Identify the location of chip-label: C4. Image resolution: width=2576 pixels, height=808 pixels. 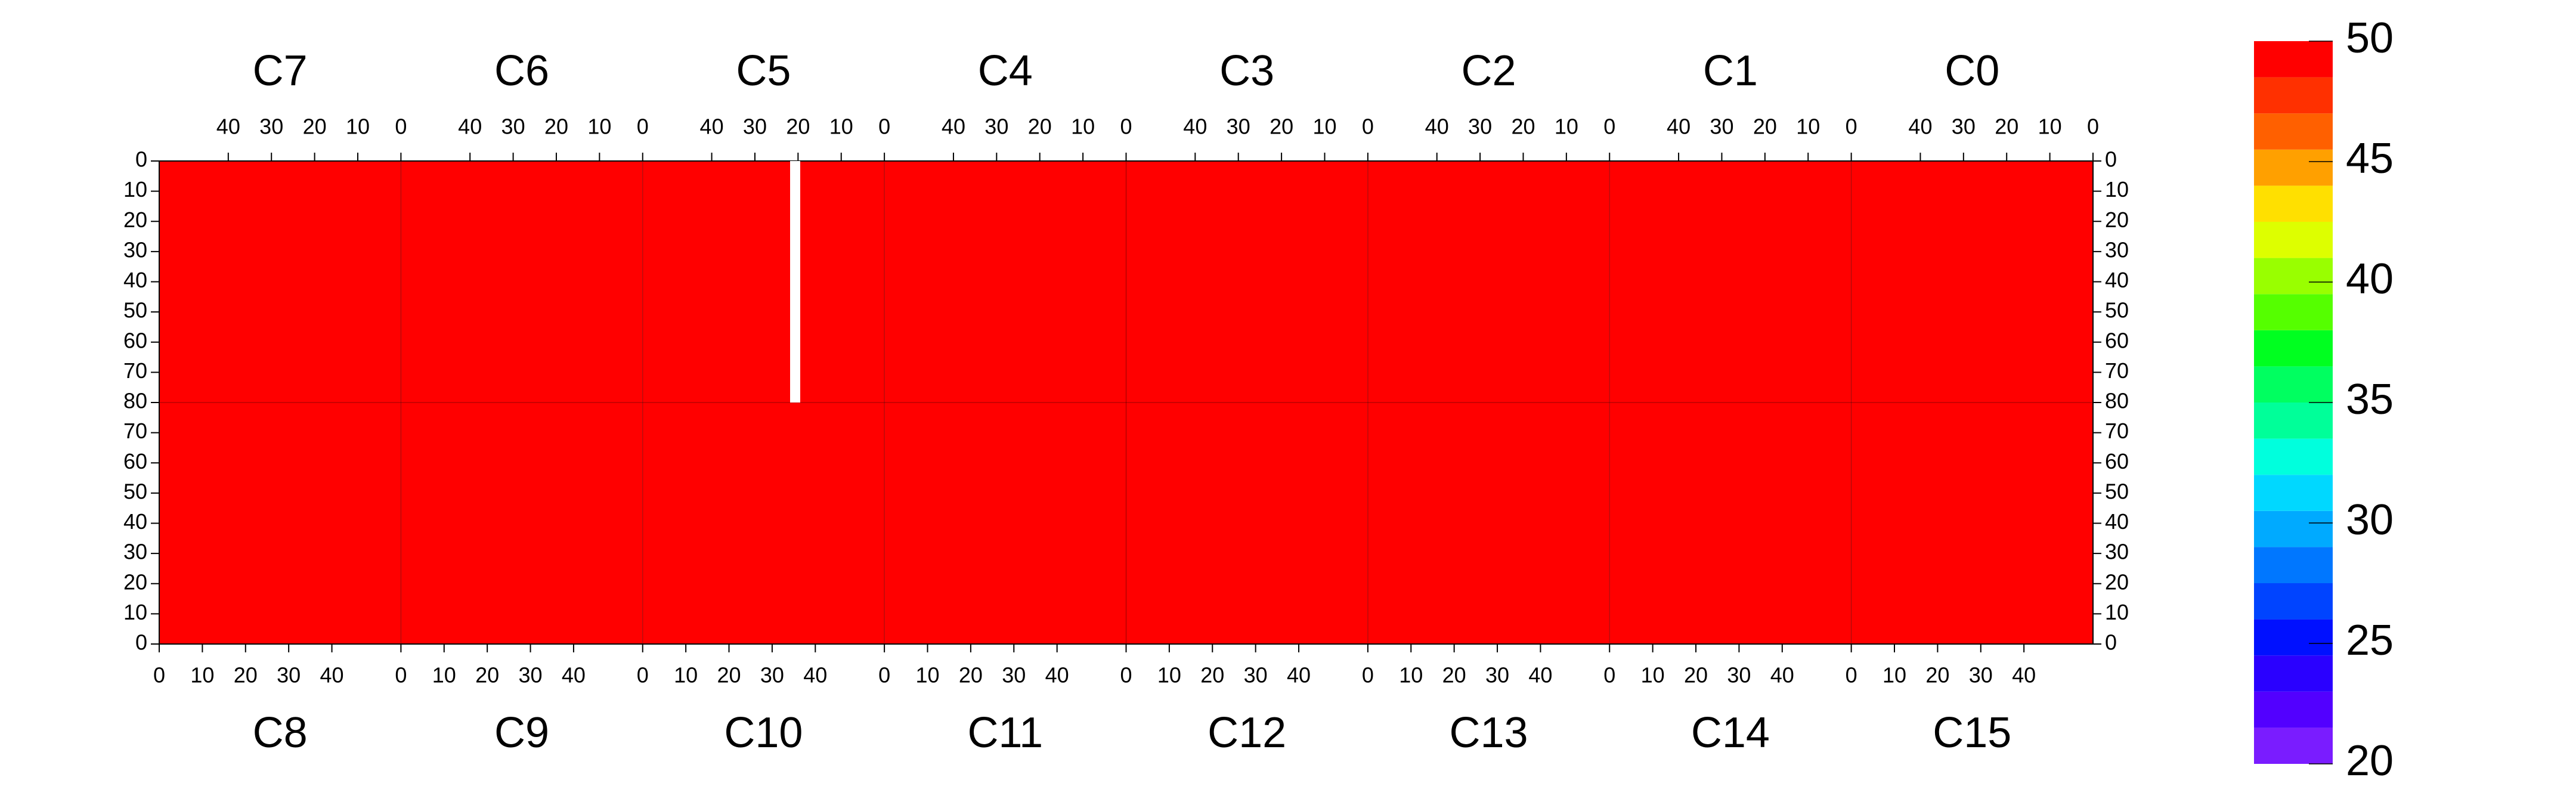
(1005, 71).